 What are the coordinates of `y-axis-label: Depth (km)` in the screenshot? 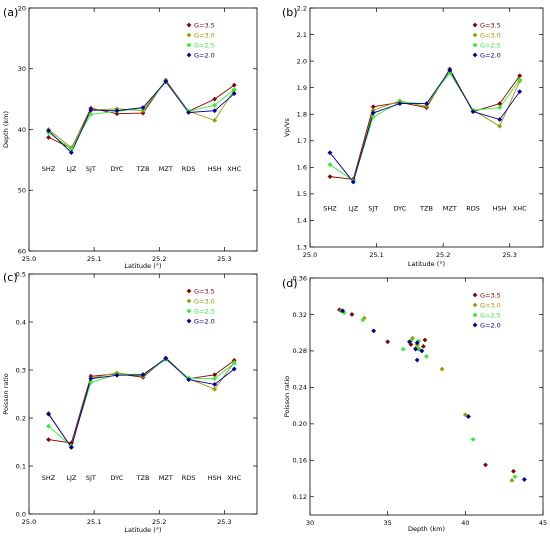 It's located at (6, 129).